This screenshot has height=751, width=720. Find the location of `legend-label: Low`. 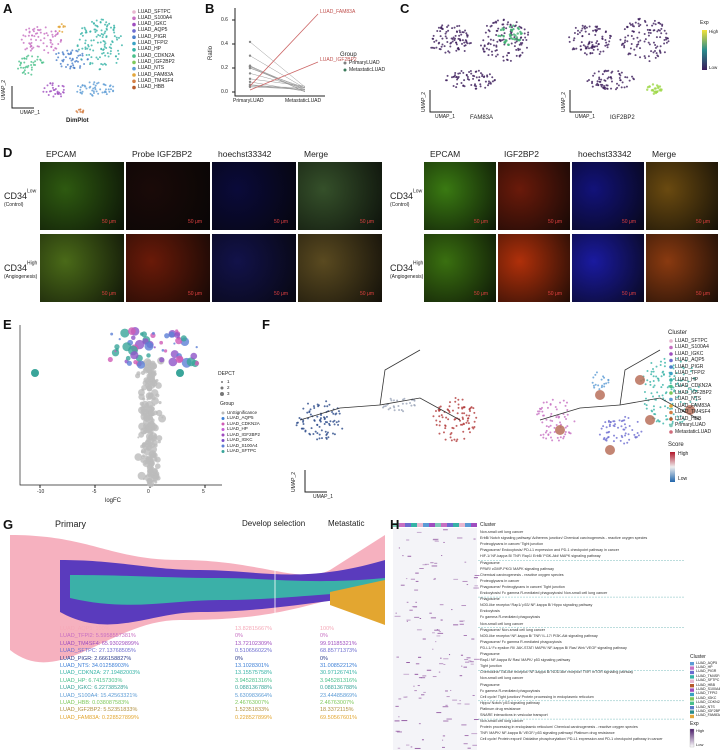

legend-label: Low is located at coordinates (713, 67).